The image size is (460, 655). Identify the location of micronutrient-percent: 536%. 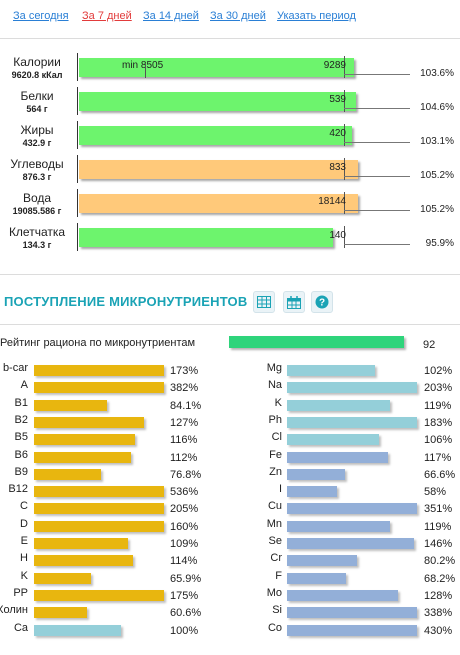
(184, 492).